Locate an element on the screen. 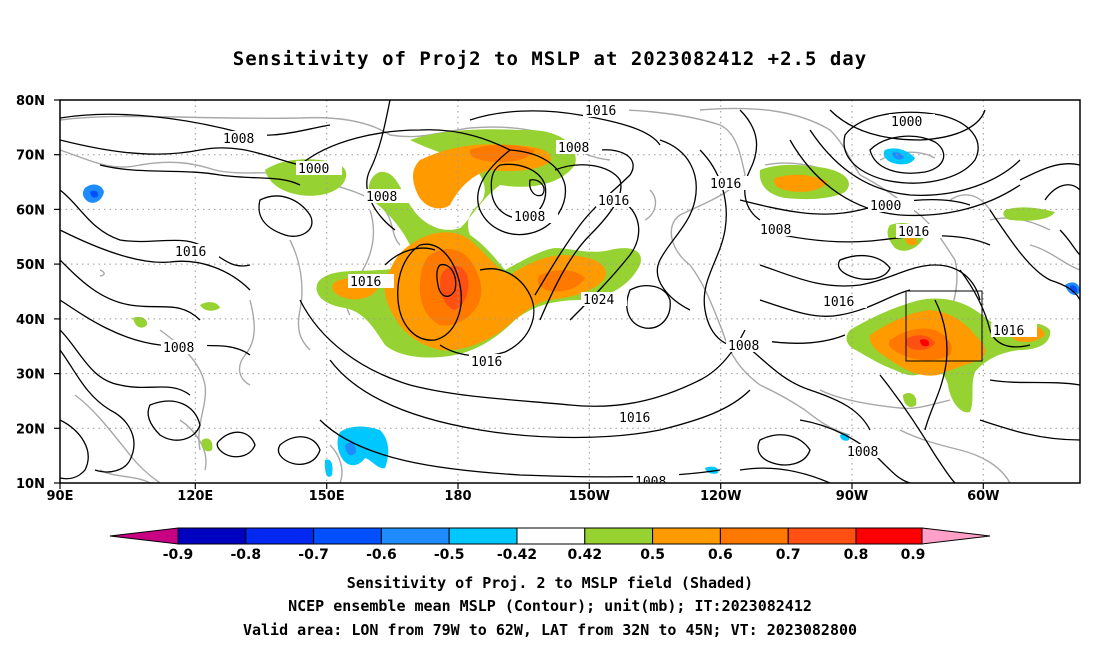 This screenshot has height=650, width=1100. lat-label: 60N is located at coordinates (30, 210).